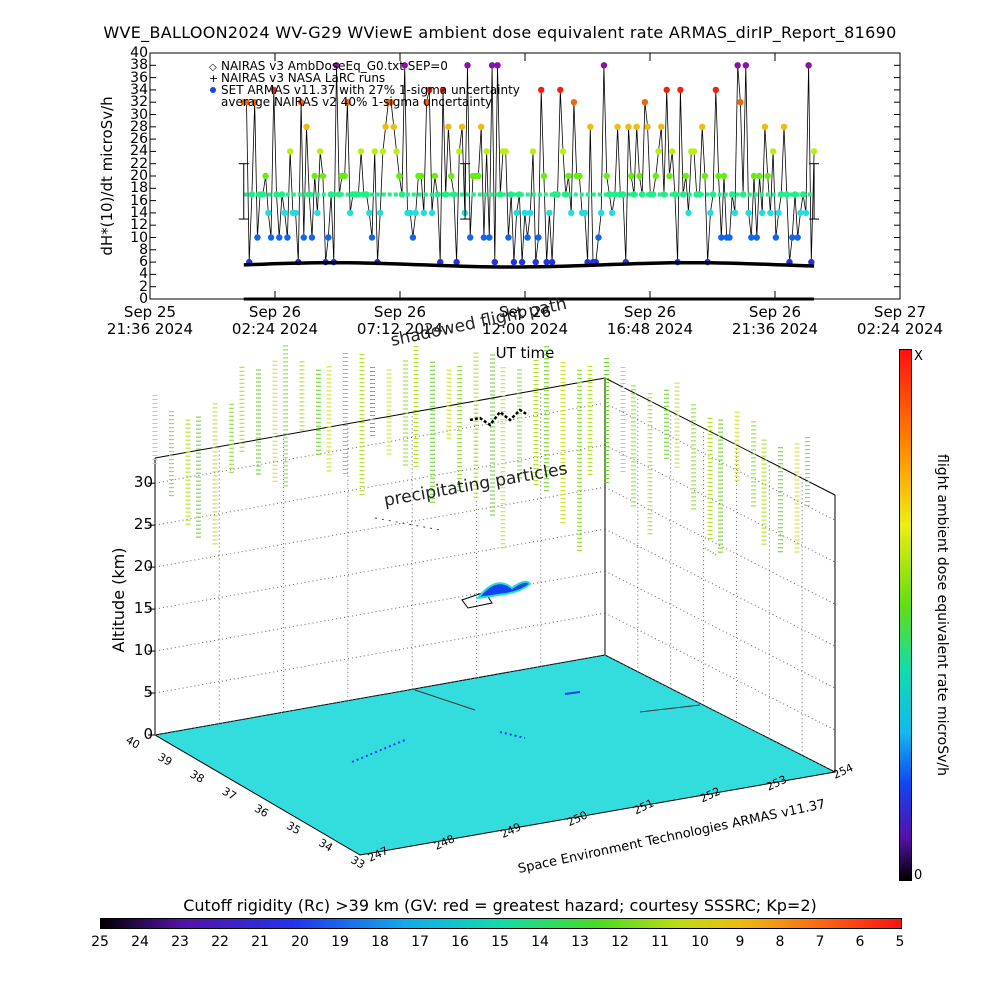  What do you see at coordinates (358, 862) in the screenshot?
I see `latitude-tick-label: 33` at bounding box center [358, 862].